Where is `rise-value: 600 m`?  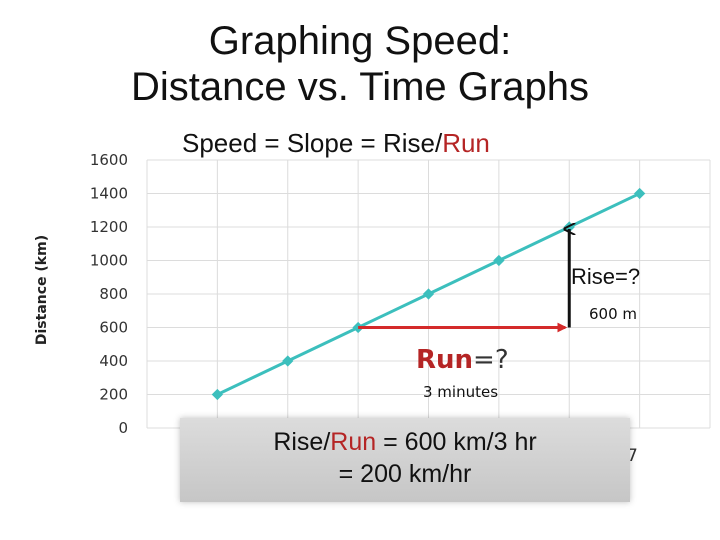 rise-value: 600 m is located at coordinates (613, 314).